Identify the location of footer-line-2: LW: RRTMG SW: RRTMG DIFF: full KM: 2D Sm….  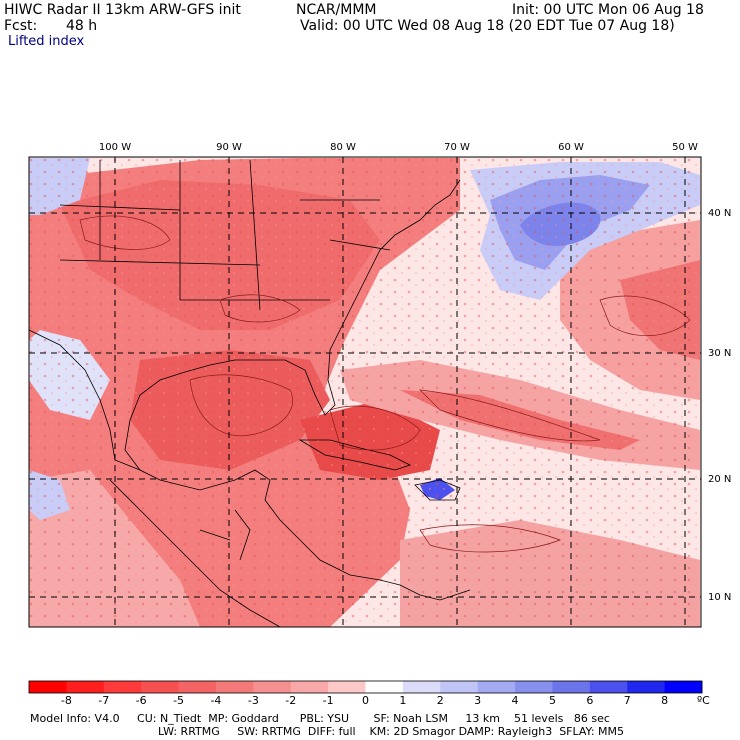
(391, 731).